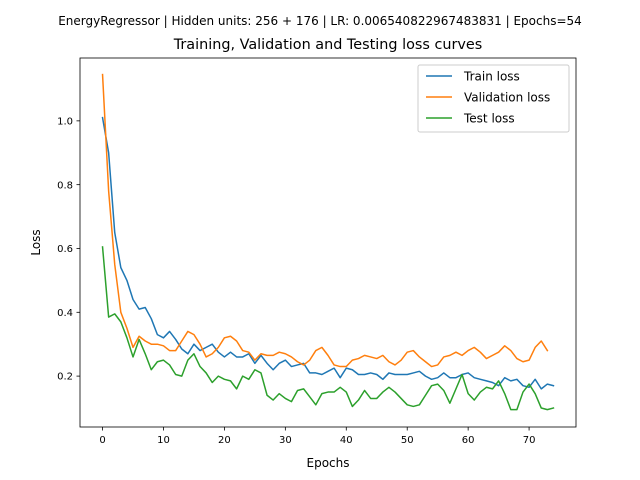  What do you see at coordinates (468, 440) in the screenshot?
I see `x-tick-label: 60` at bounding box center [468, 440].